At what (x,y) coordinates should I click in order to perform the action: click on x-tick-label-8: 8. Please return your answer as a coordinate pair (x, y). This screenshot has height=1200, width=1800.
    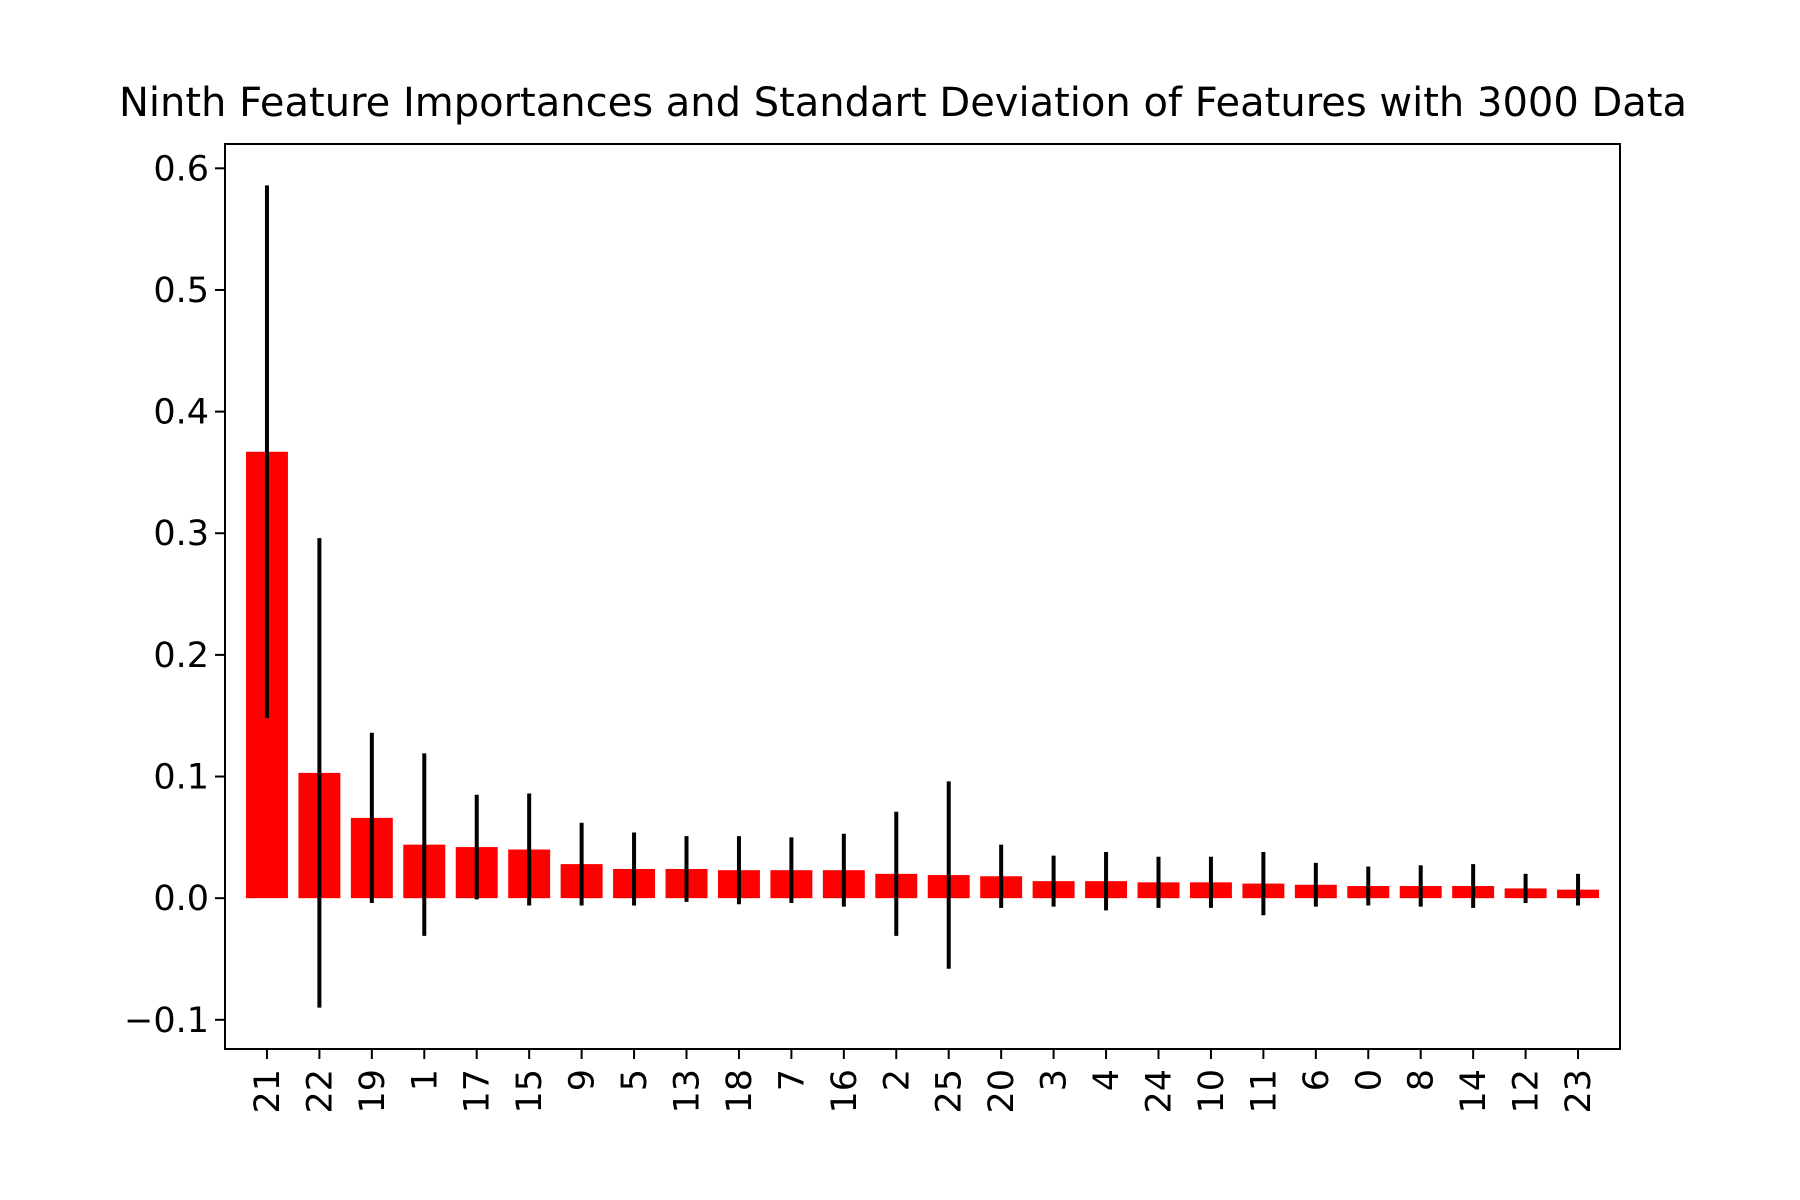
    Looking at the image, I should click on (1422, 1080).